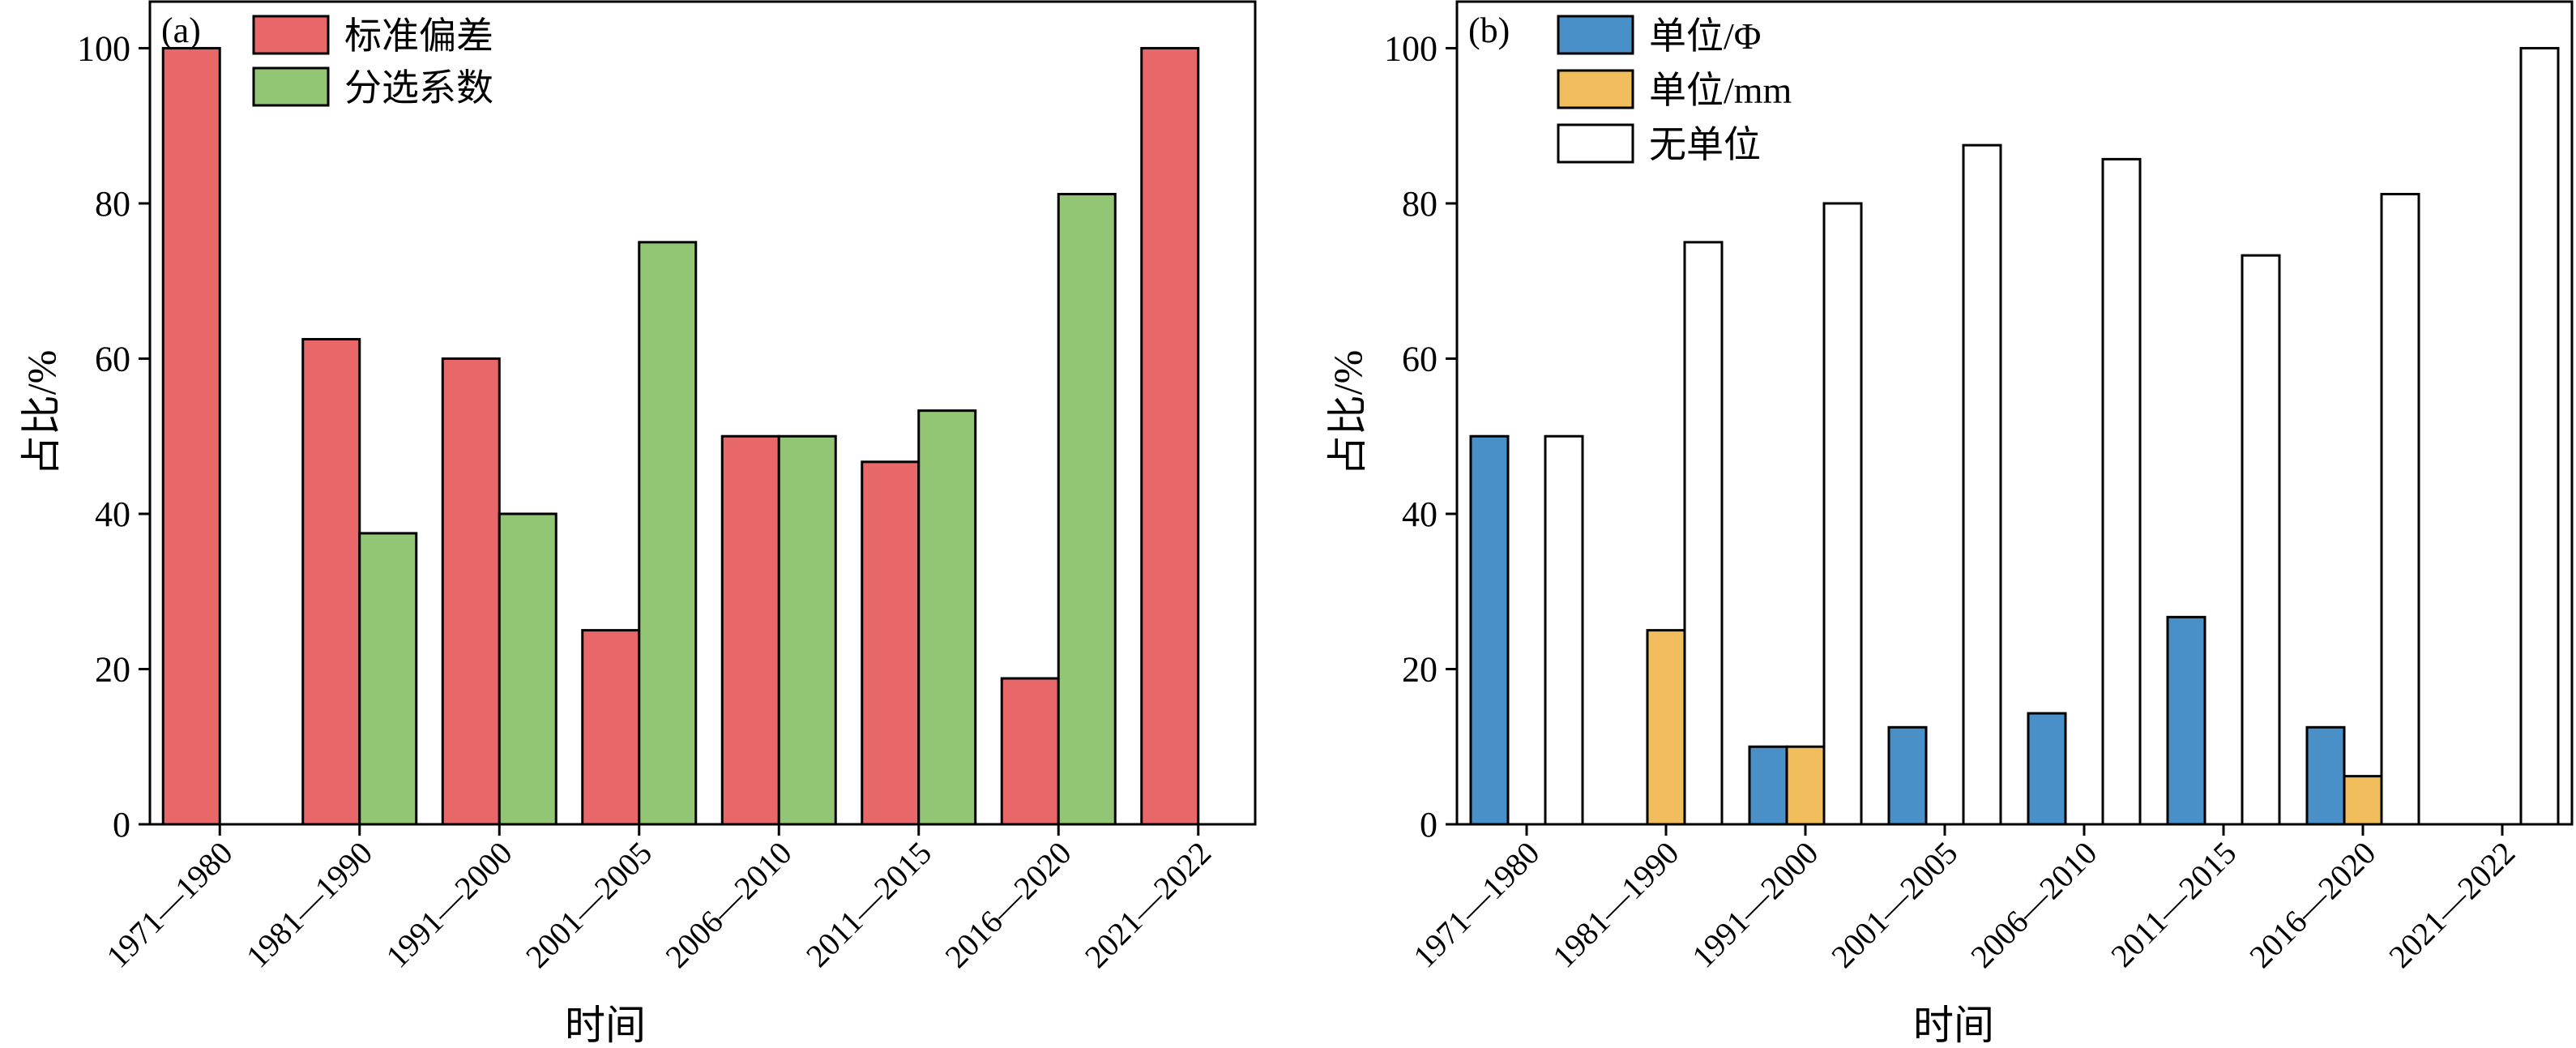 The image size is (2576, 1048). What do you see at coordinates (1720, 90) in the screenshot?
I see `legend-label: 单位/mm` at bounding box center [1720, 90].